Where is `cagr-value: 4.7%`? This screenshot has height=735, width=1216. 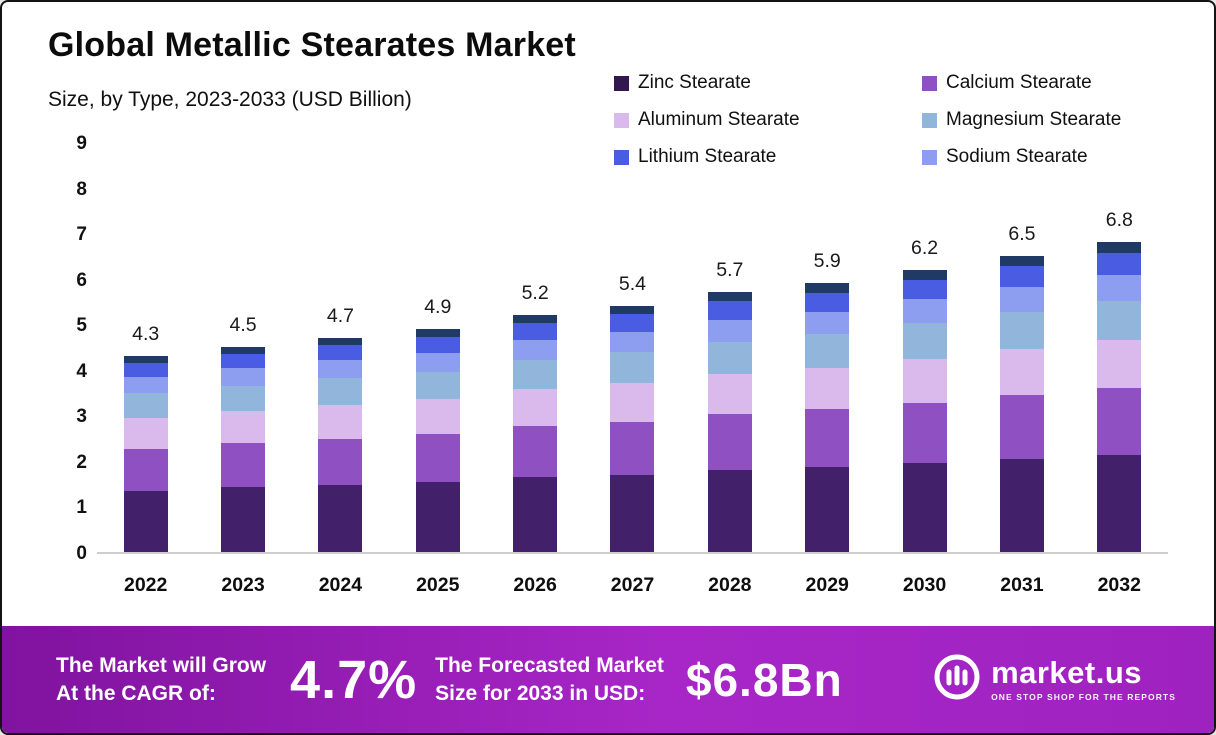
cagr-value: 4.7% is located at coordinates (354, 679).